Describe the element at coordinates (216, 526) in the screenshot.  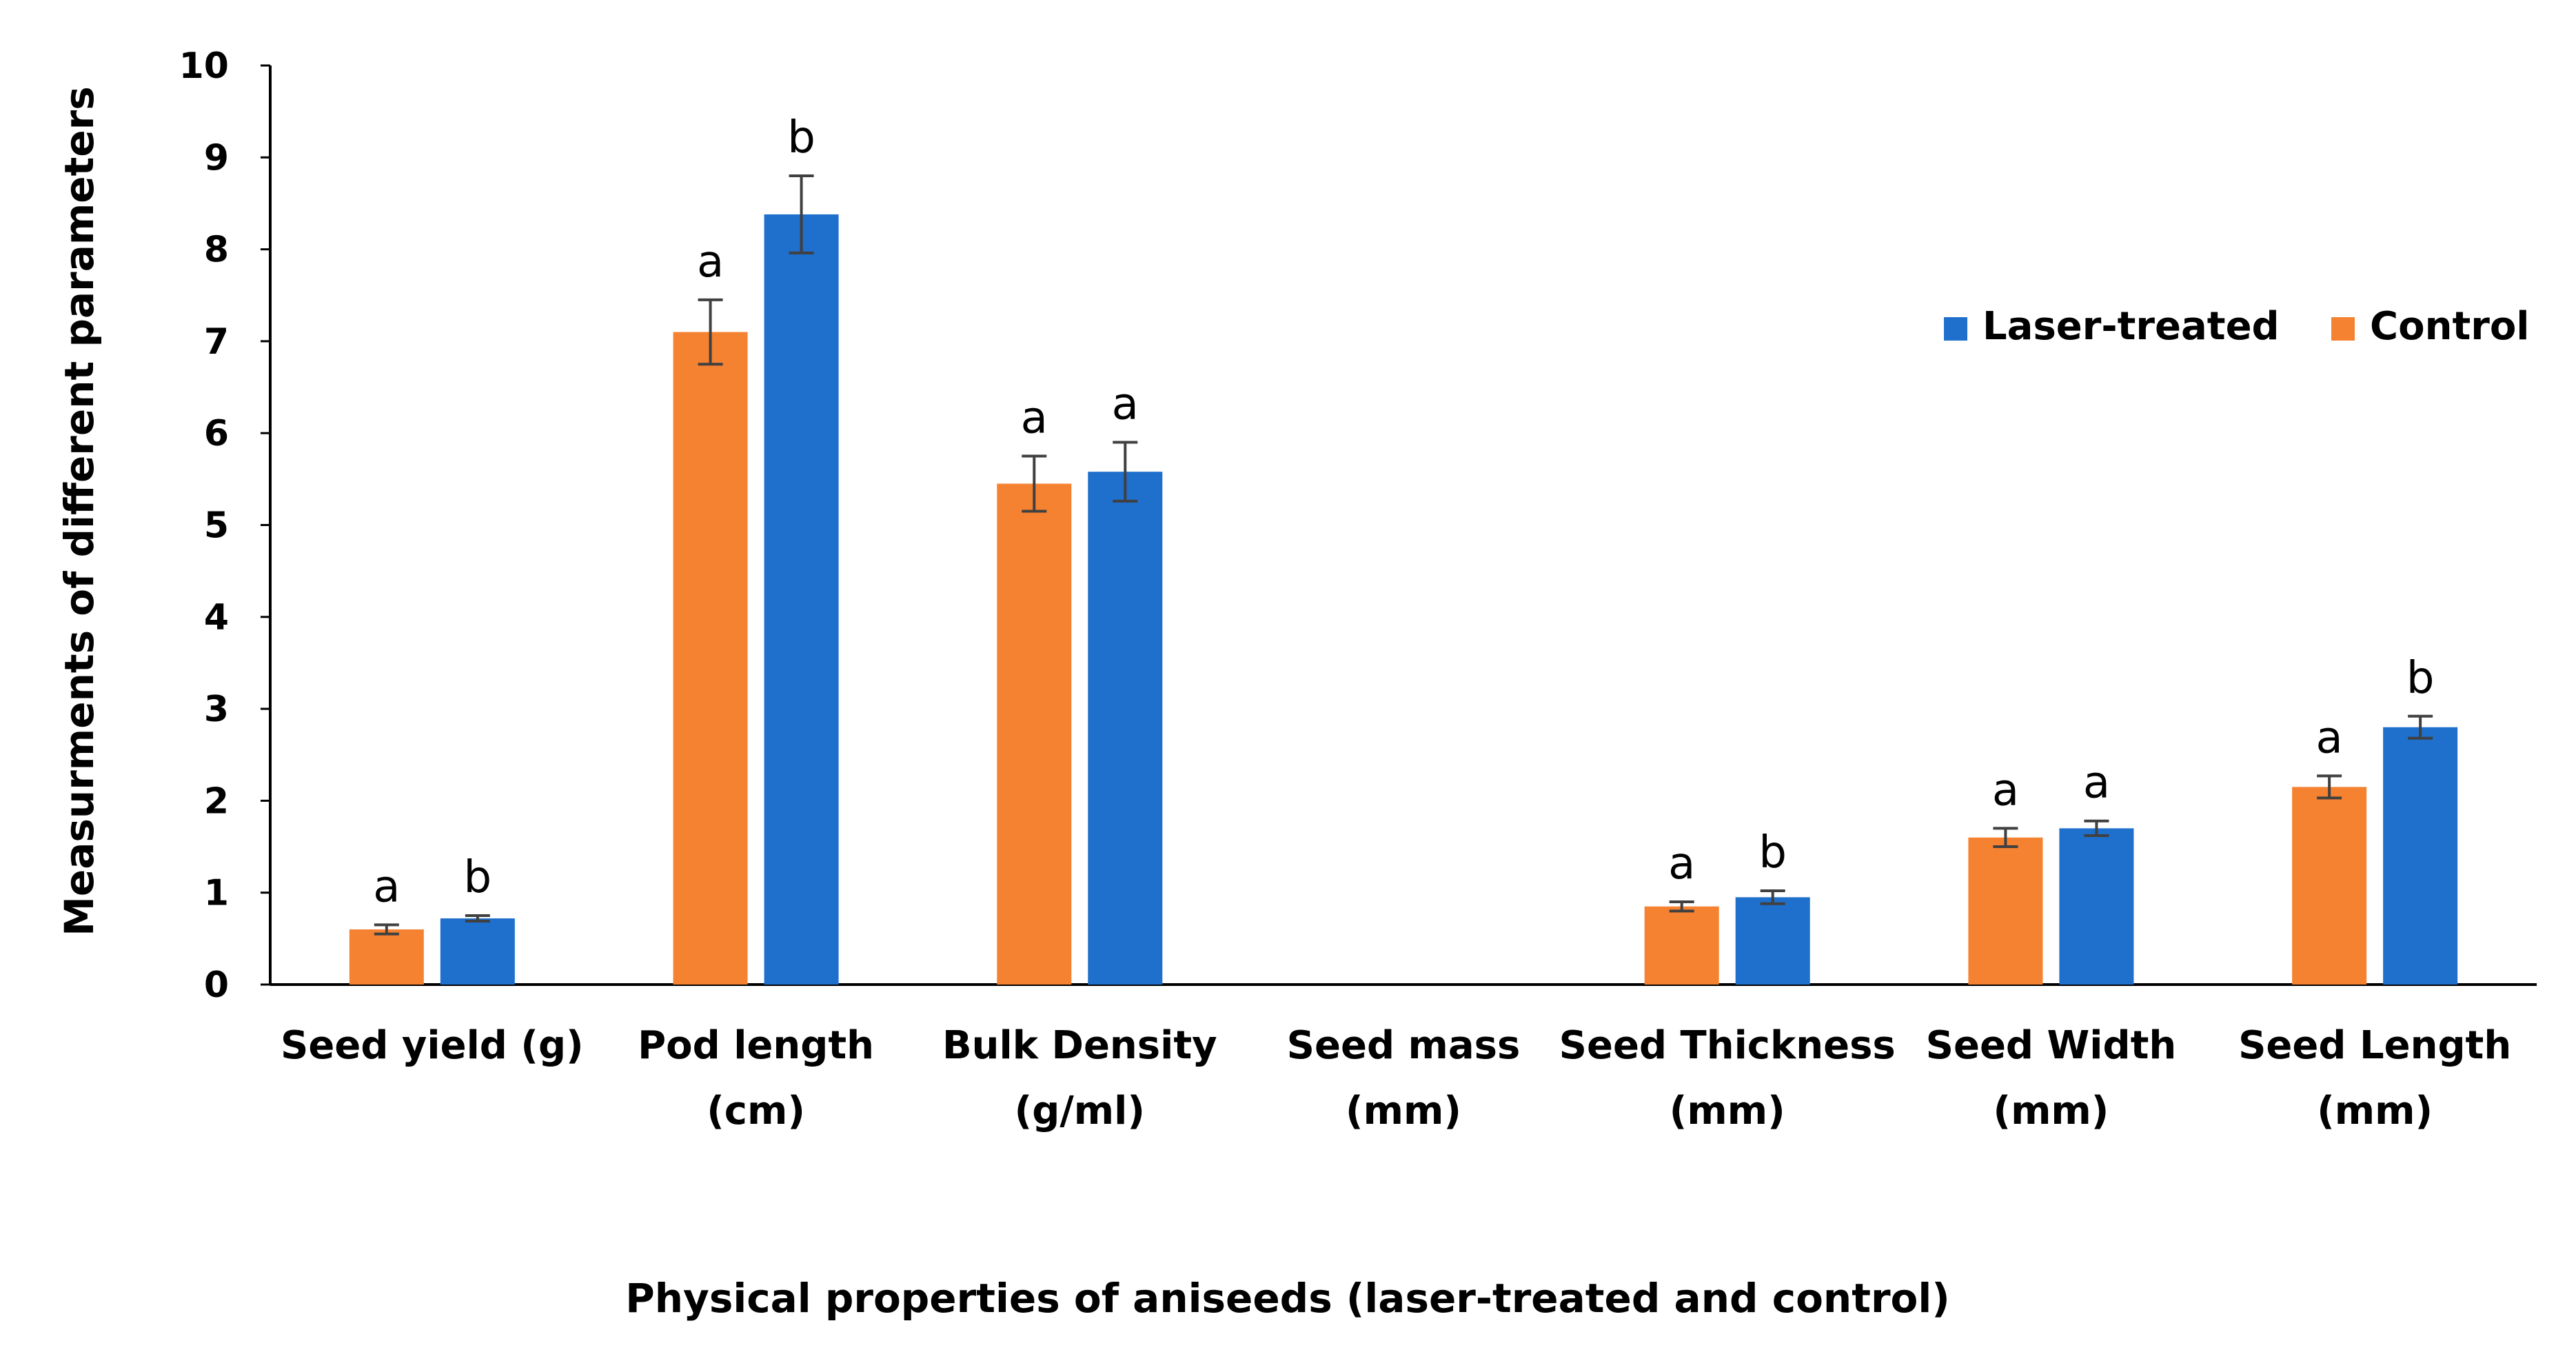
I see `y-tick-label: 5` at that location.